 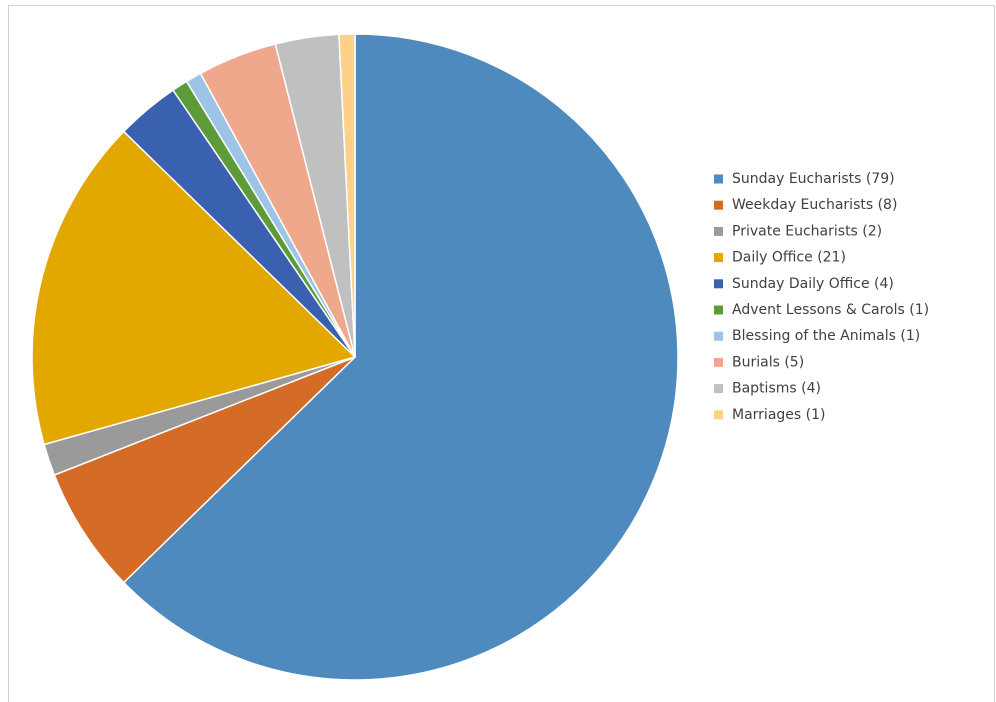 What do you see at coordinates (814, 205) in the screenshot?
I see `legend-label: Weekday Eucharists (8)` at bounding box center [814, 205].